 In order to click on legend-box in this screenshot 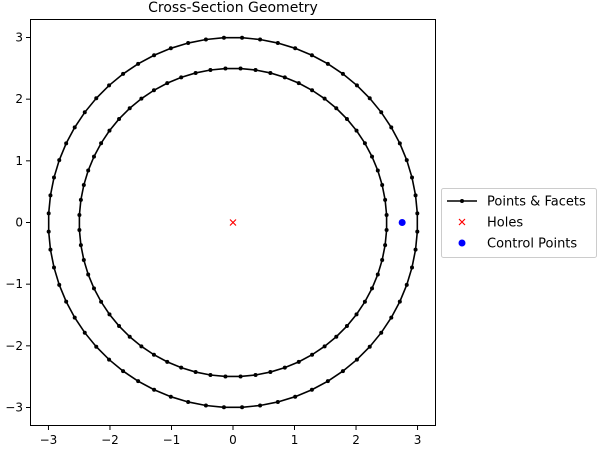, I will do `click(519, 223)`.